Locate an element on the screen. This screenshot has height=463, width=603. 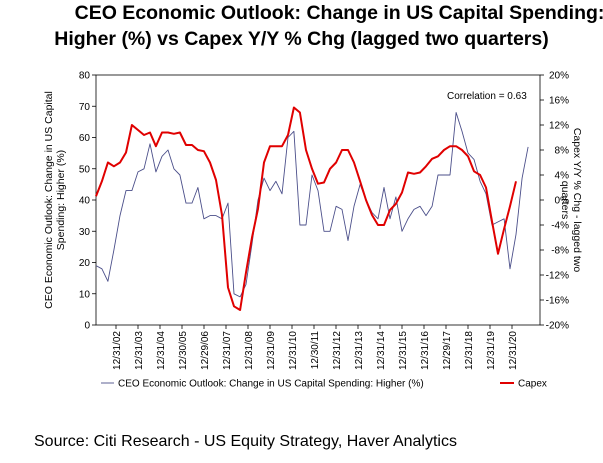
x-axis-tick-label: 12/30/11 is located at coordinates (315, 350).